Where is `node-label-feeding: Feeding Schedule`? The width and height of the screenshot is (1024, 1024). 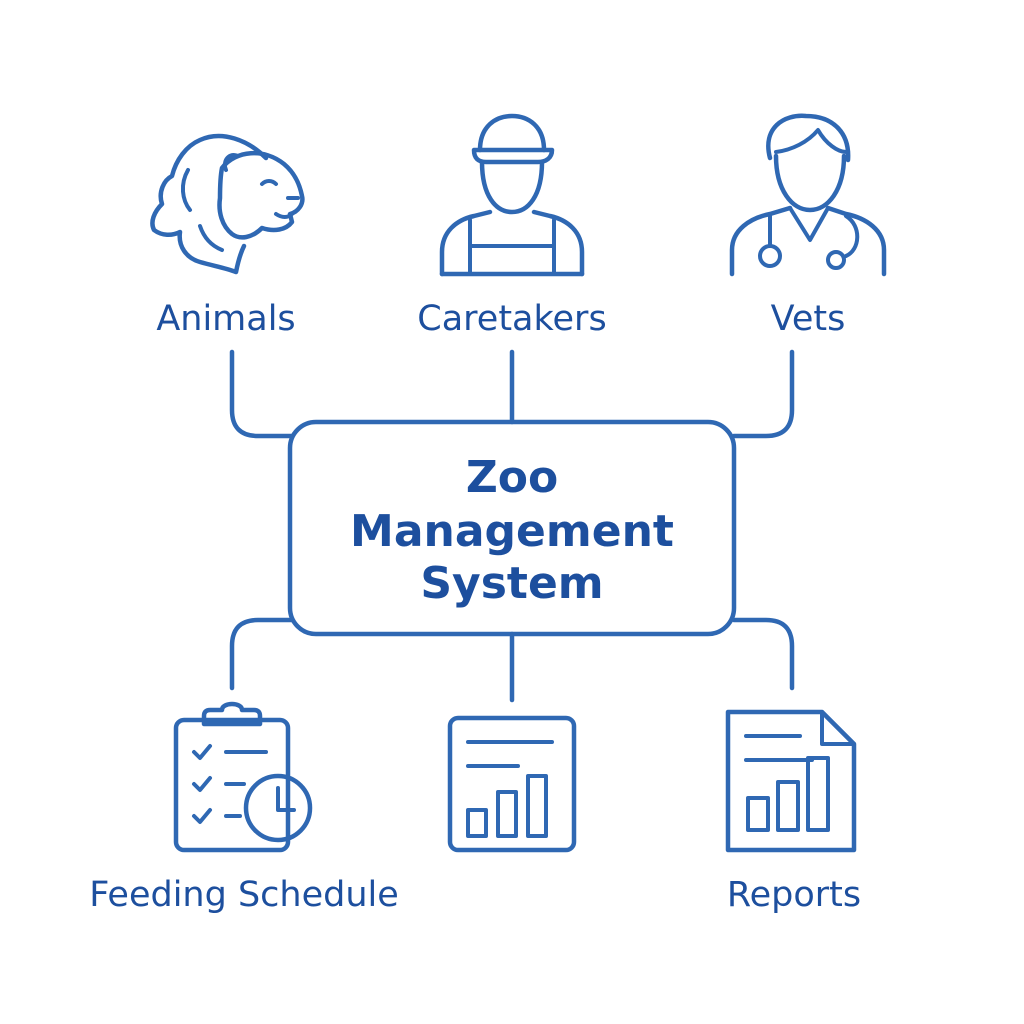
node-label-feeding: Feeding Schedule is located at coordinates (244, 895).